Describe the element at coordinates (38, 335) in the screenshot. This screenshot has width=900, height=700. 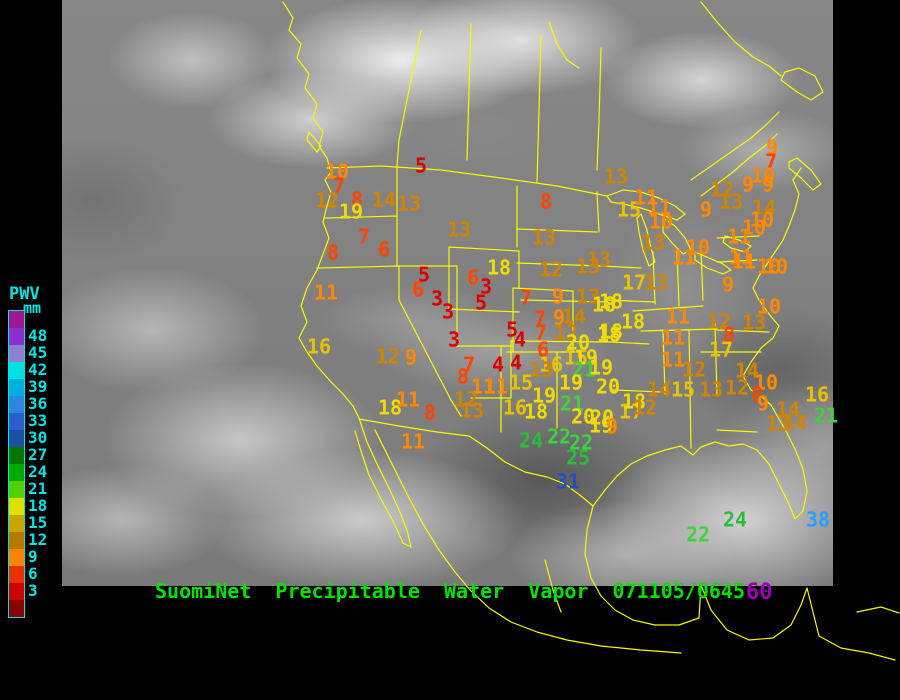
I see `legend-value-label: 48` at that location.